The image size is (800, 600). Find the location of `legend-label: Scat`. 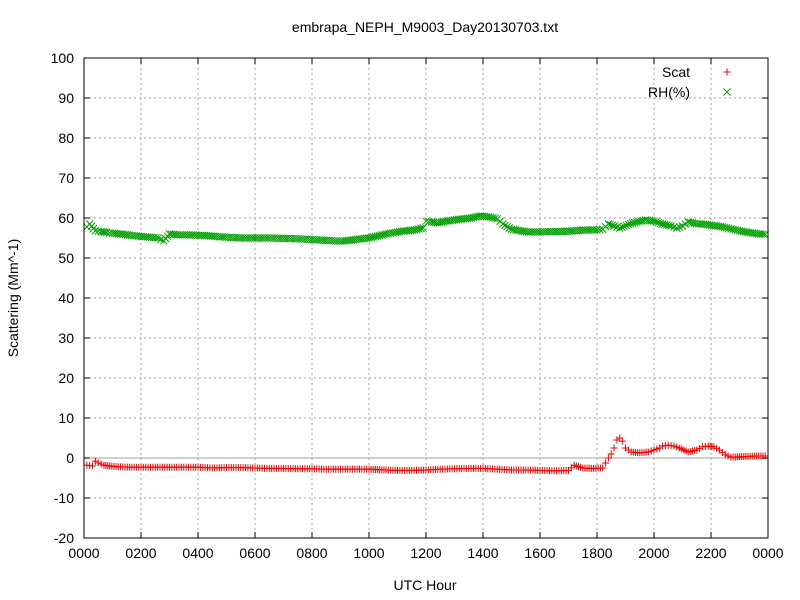

legend-label: Scat is located at coordinates (676, 72).